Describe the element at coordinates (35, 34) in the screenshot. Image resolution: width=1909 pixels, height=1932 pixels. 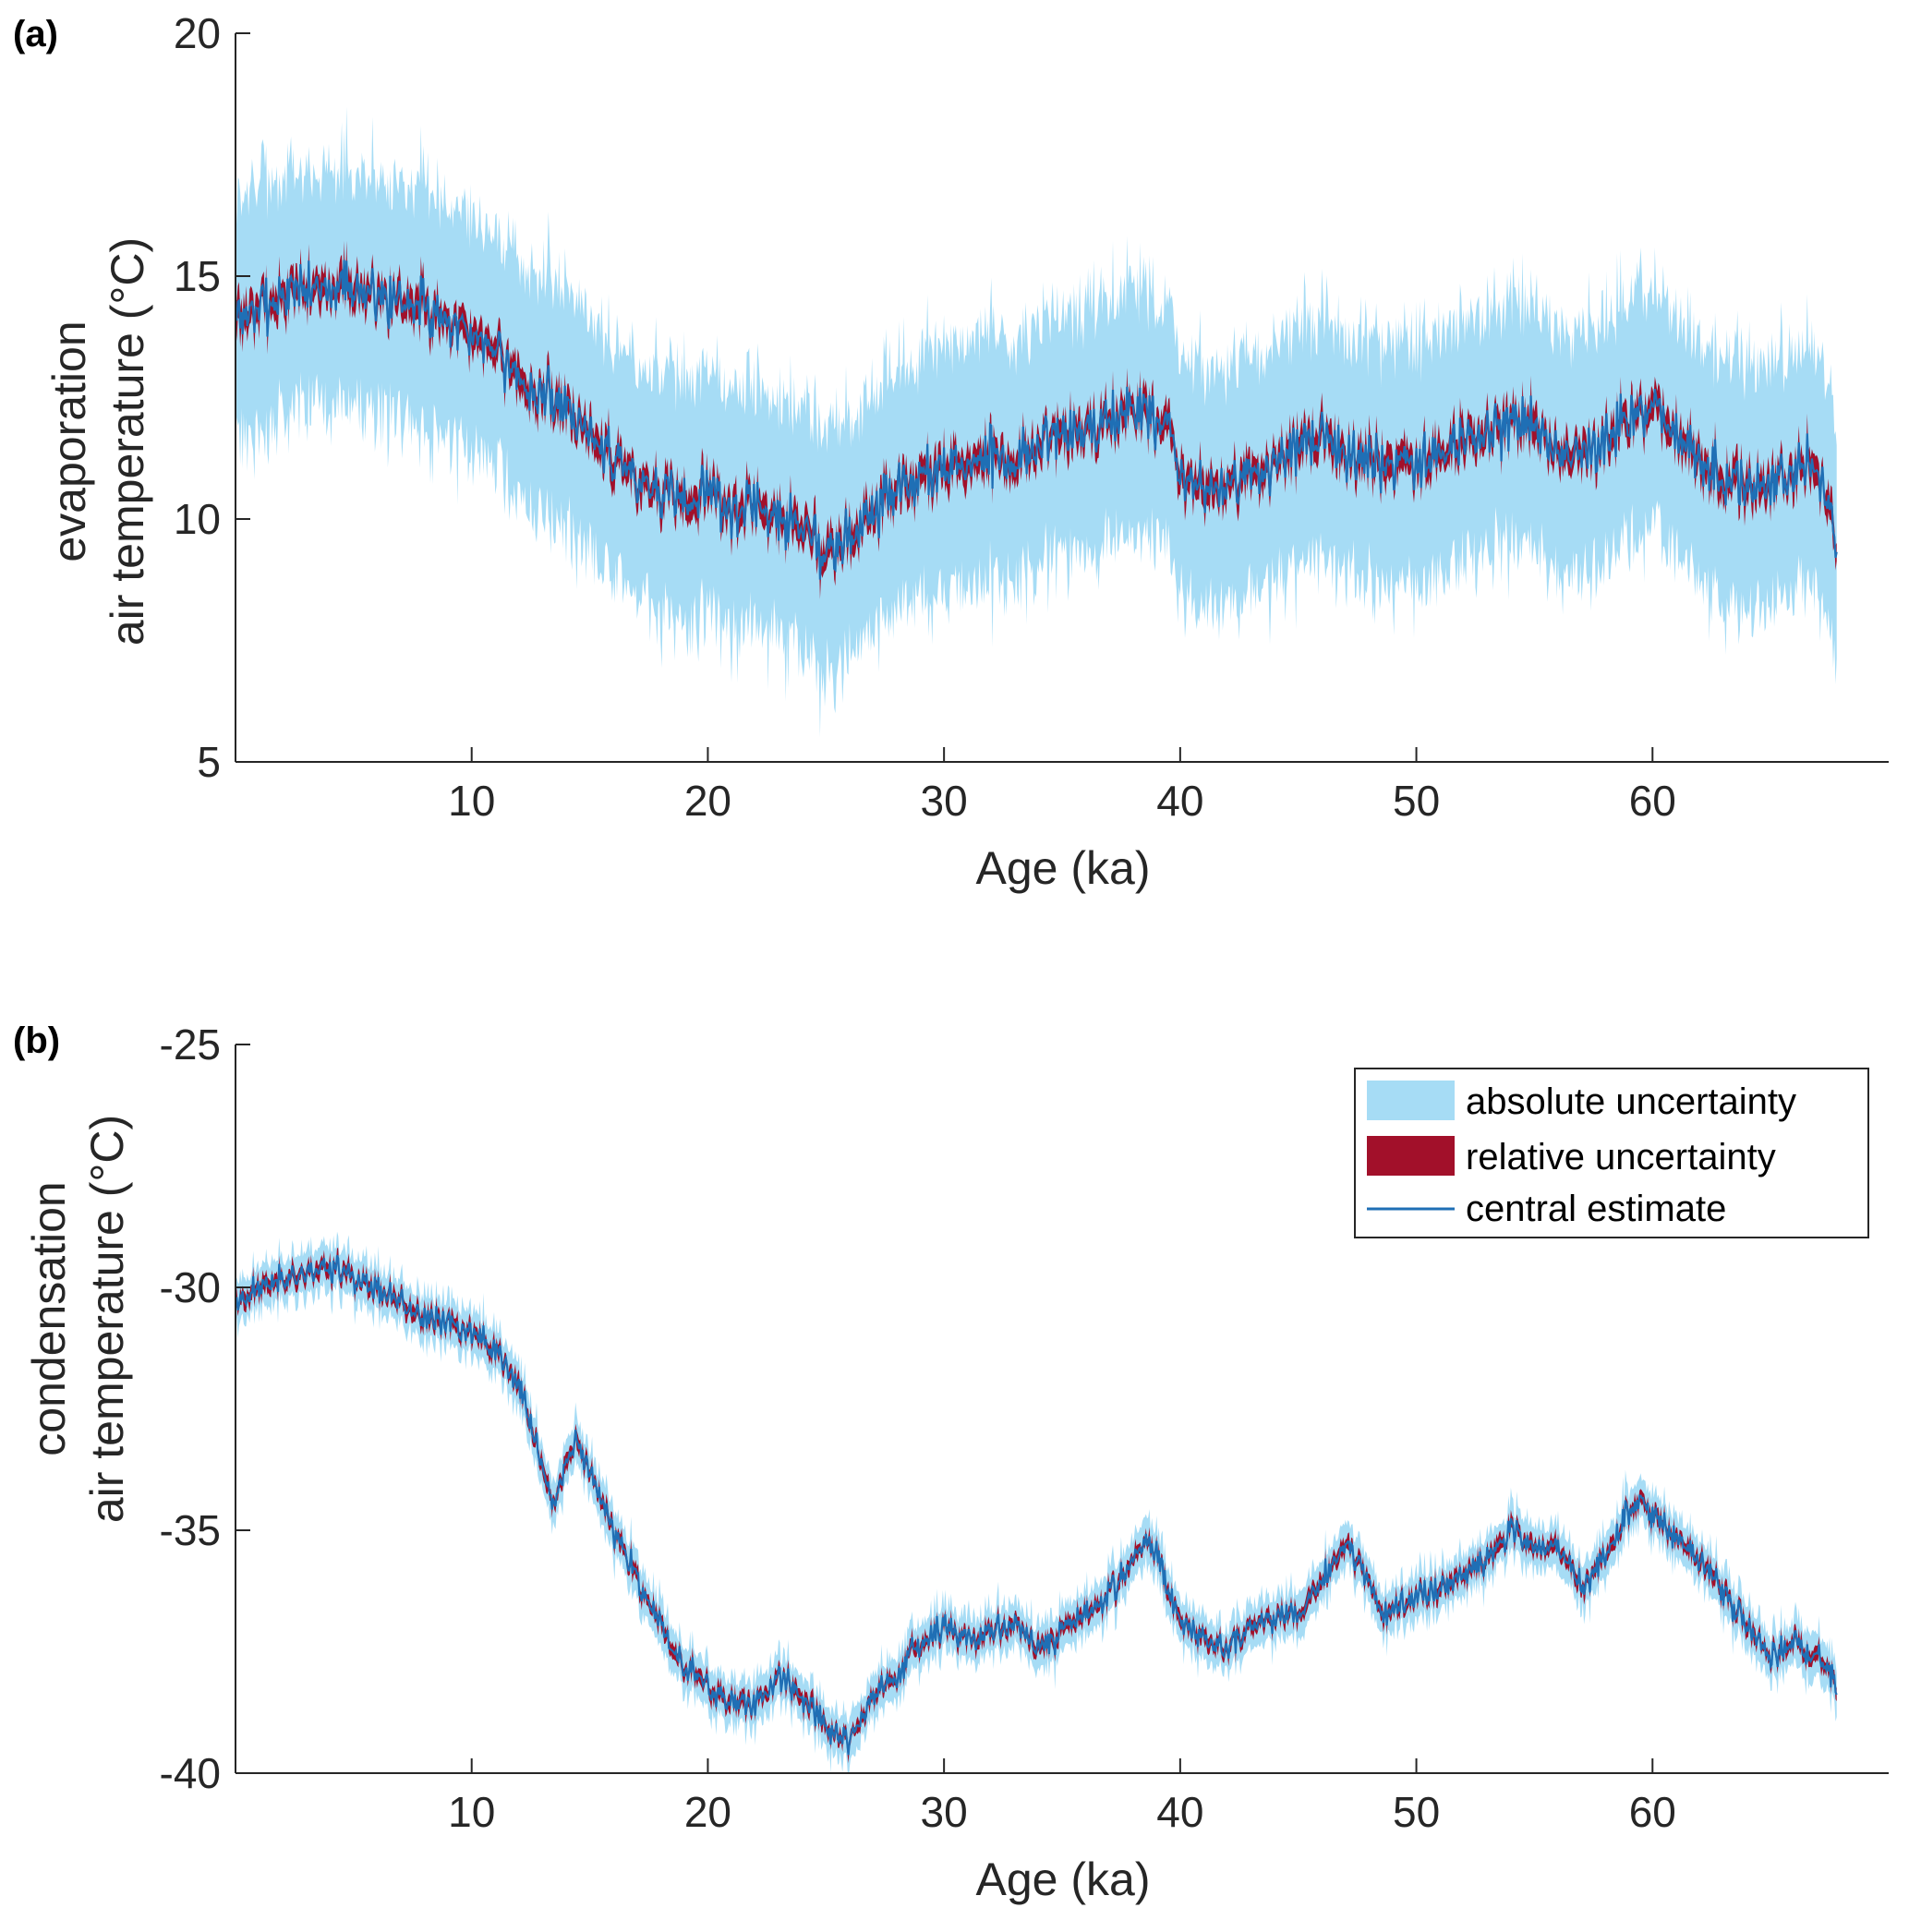
I see `panel-label-a: (a)` at that location.